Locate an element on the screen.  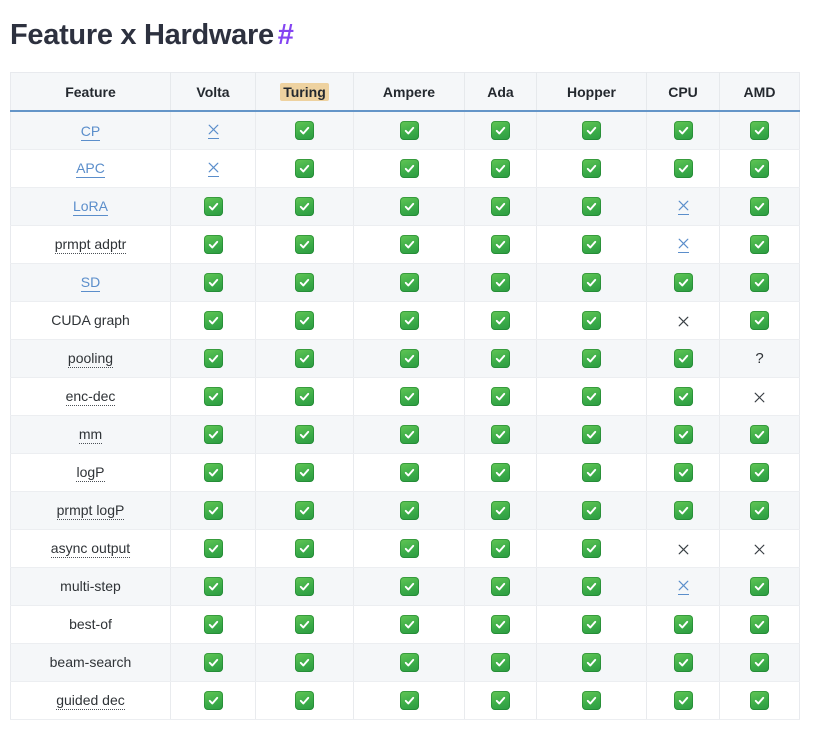
cell-prmpt-logp-volta is located at coordinates (213, 510).